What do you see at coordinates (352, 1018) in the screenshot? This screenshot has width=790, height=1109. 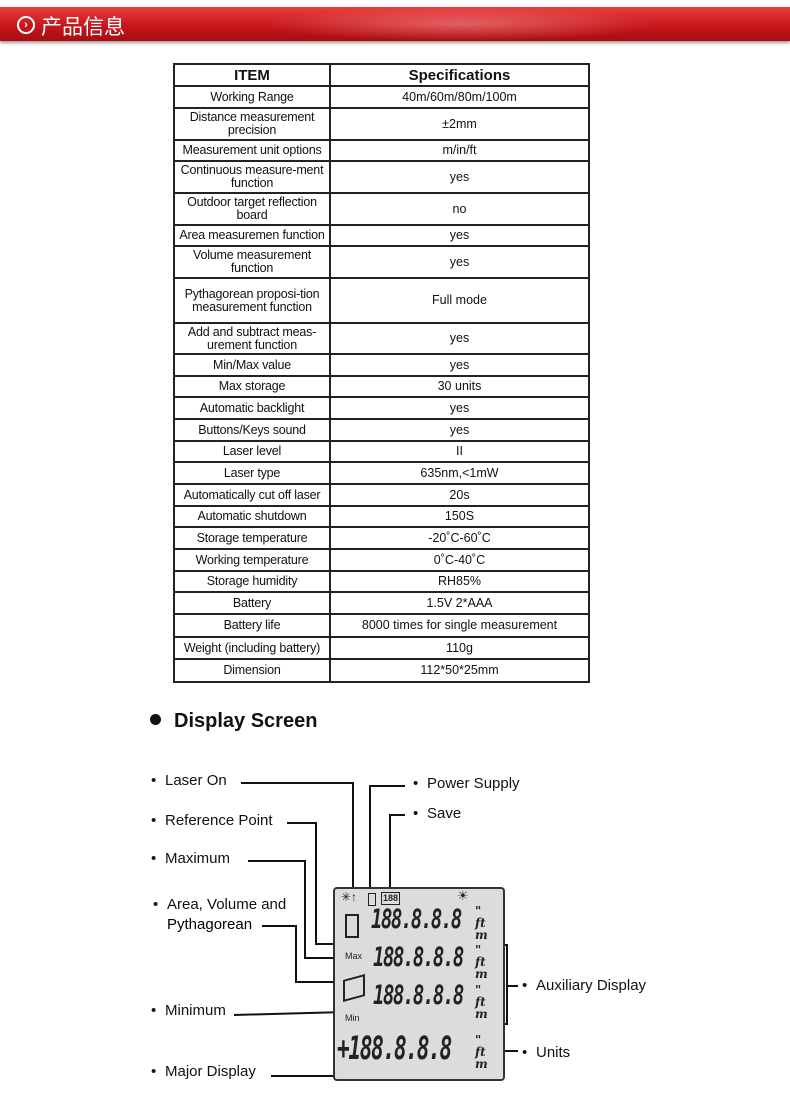 I see `lcd-min: Min` at bounding box center [352, 1018].